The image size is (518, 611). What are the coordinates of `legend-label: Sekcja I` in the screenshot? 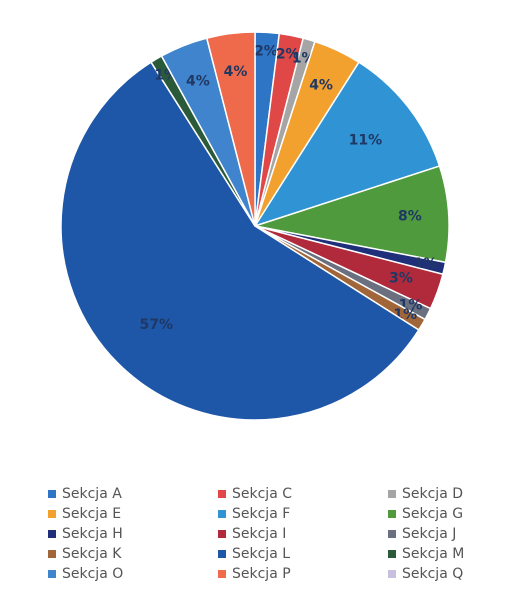 It's located at (259, 534).